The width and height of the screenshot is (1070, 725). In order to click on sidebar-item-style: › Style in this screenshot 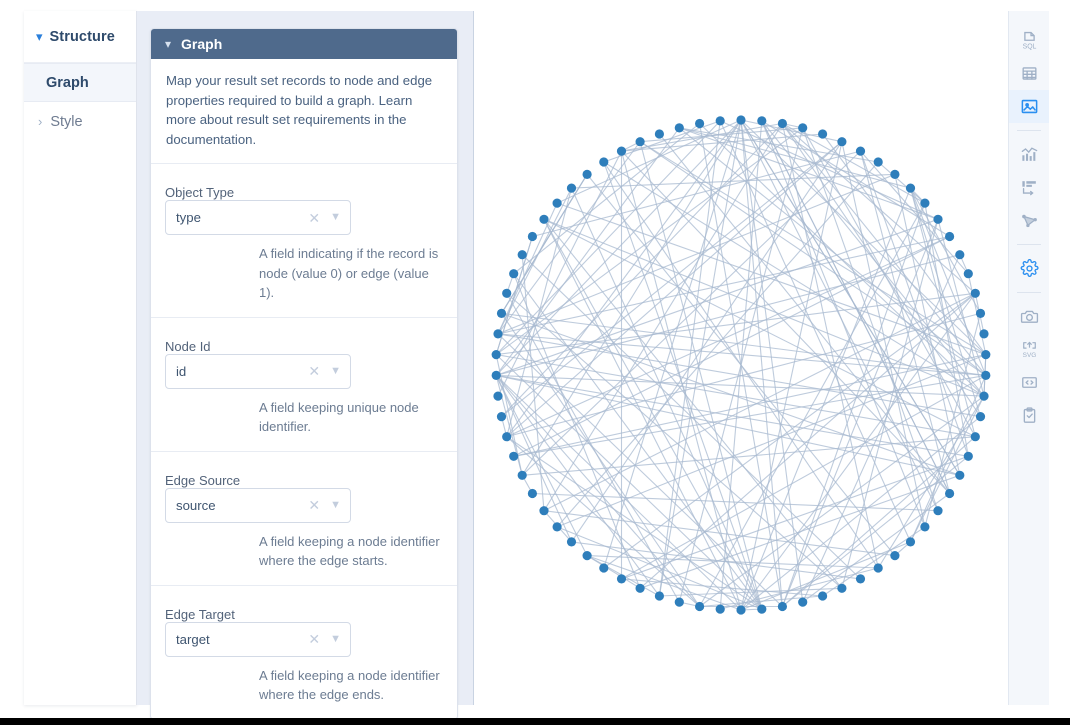, I will do `click(80, 121)`.